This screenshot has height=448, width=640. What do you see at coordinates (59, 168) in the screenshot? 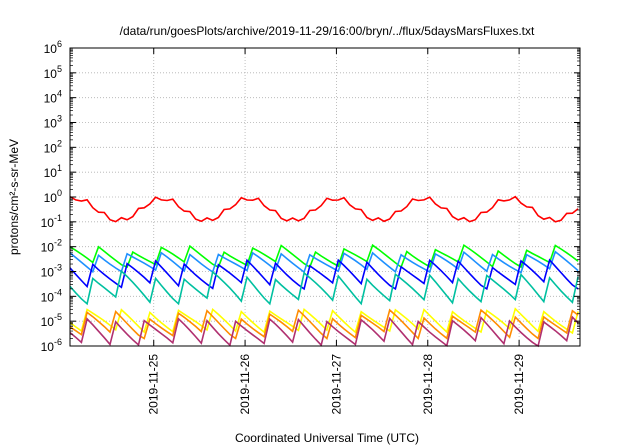
I see `y-tick-label-exp: 1` at bounding box center [59, 168].